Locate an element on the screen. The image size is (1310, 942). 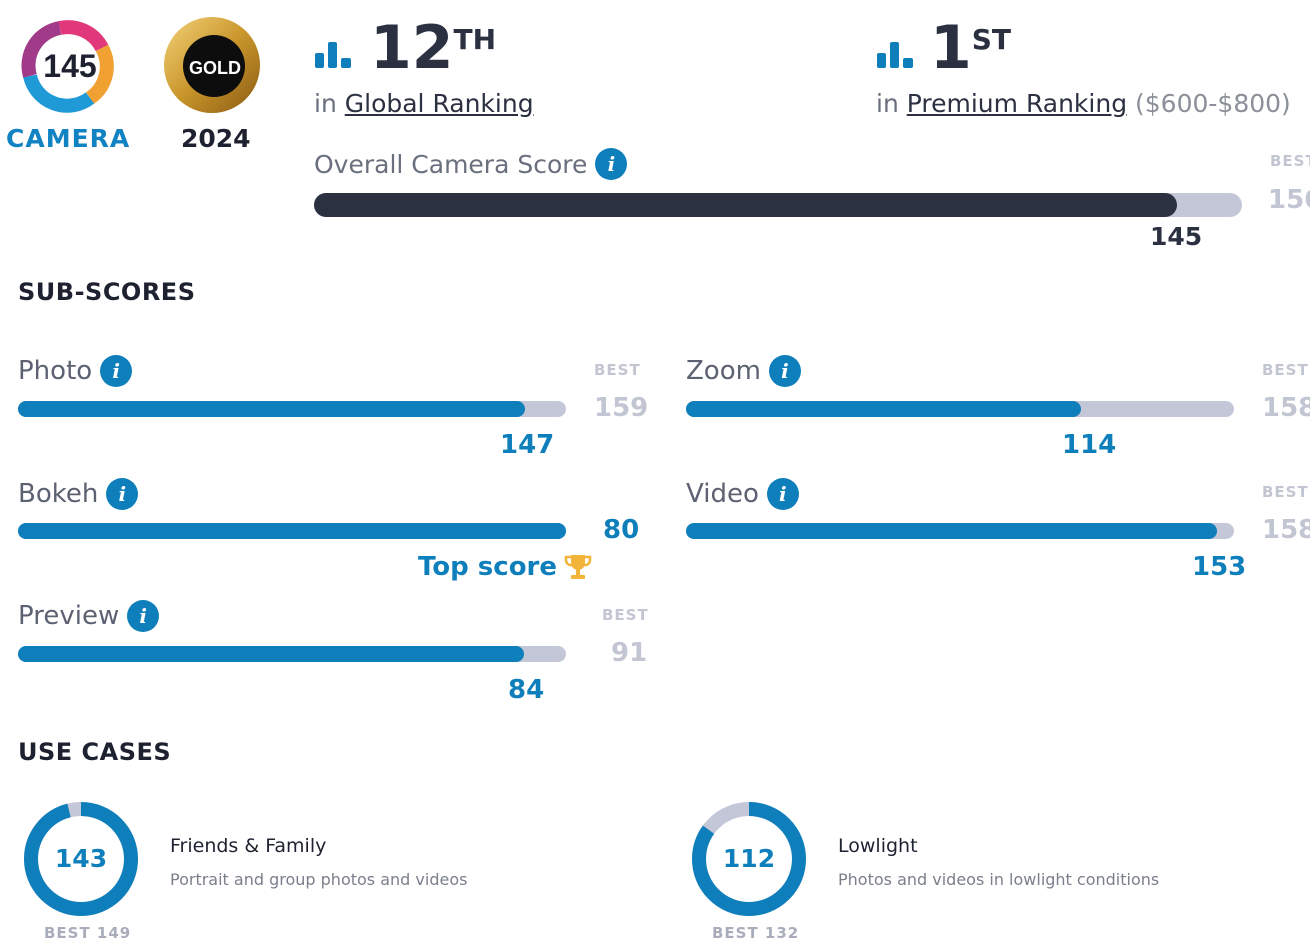
premium-price-range: ($600-$800) is located at coordinates (1213, 103).